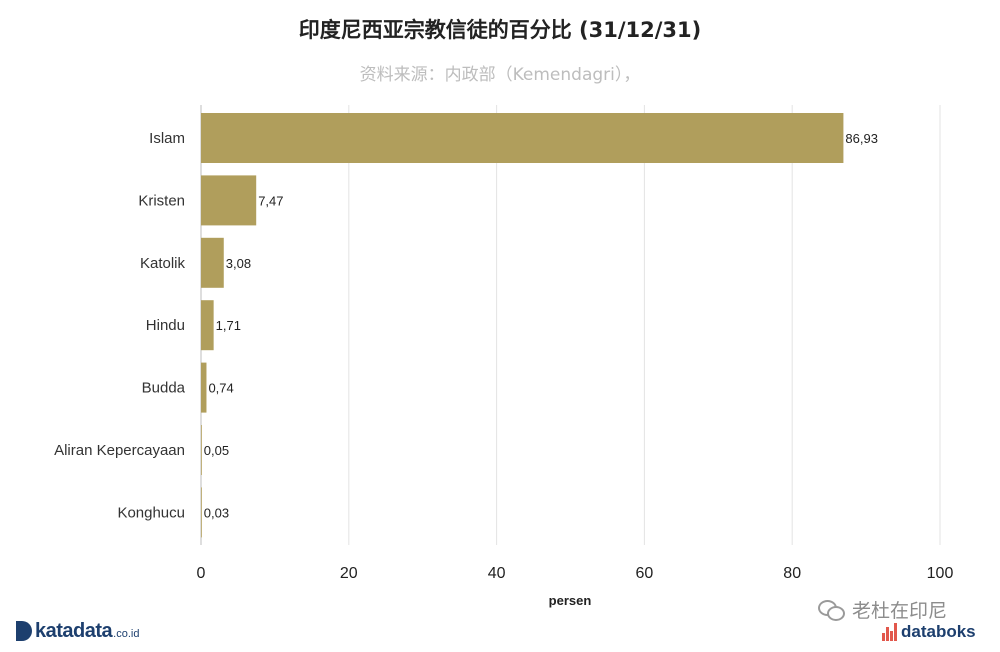 This screenshot has height=652, width=1000. Describe the element at coordinates (165, 325) in the screenshot. I see `category-label: Hindu` at that location.